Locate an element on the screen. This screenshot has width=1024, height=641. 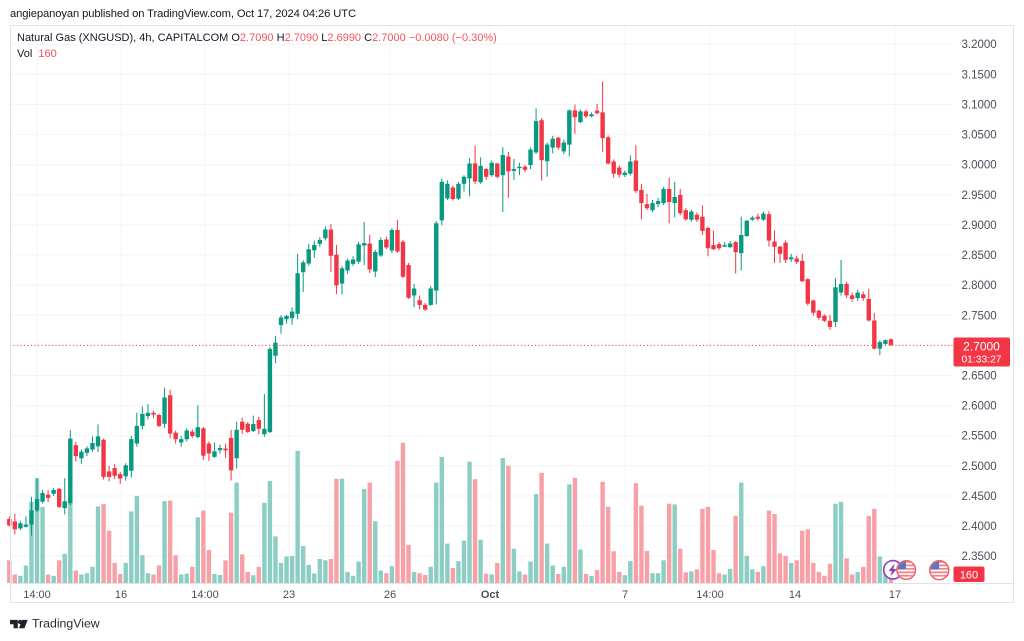
svg-text: TradingView is located at coordinates (66, 624).